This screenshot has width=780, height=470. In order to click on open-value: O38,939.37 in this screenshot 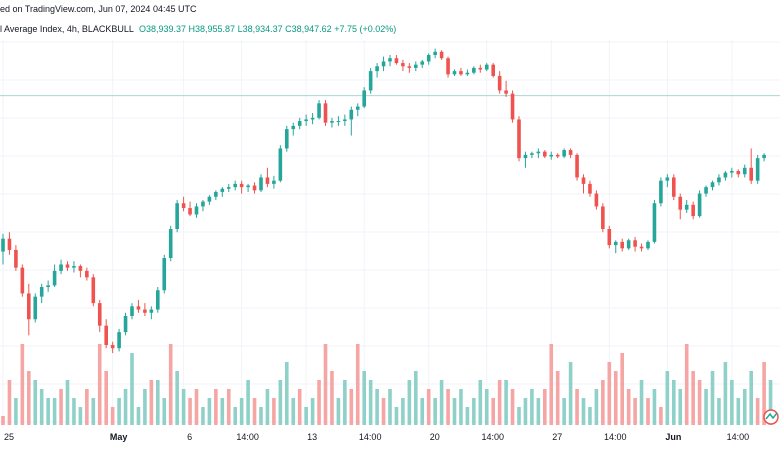, I will do `click(162, 29)`.